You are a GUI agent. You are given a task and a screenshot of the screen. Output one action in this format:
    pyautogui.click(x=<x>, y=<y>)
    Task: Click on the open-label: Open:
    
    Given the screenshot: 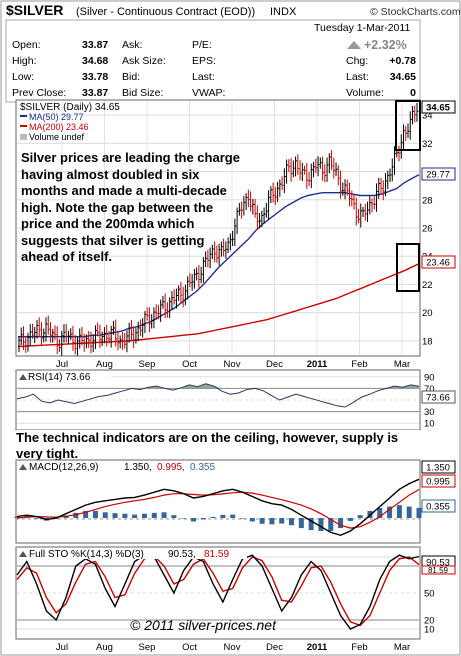 What is the action you would take?
    pyautogui.click(x=26, y=45)
    